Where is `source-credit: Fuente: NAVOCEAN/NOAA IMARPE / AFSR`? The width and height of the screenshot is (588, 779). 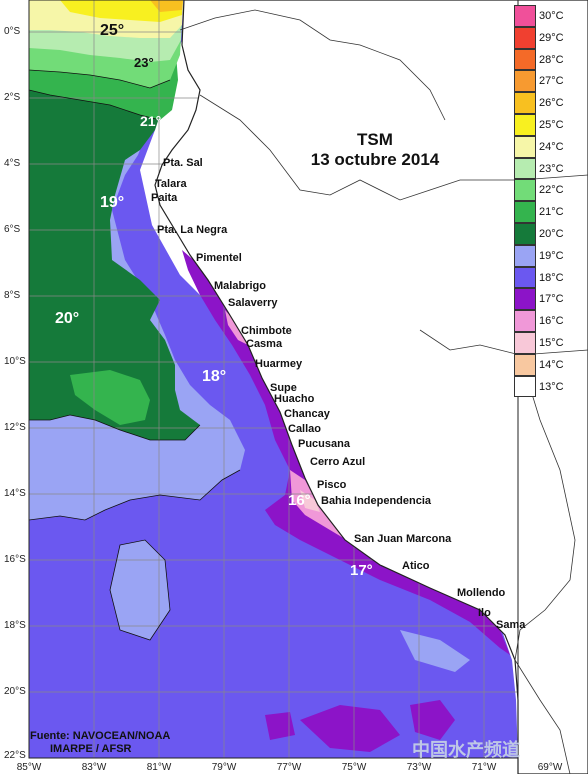 source-credit: Fuente: NAVOCEAN/NOAA IMARPE / AFSR is located at coordinates (100, 743).